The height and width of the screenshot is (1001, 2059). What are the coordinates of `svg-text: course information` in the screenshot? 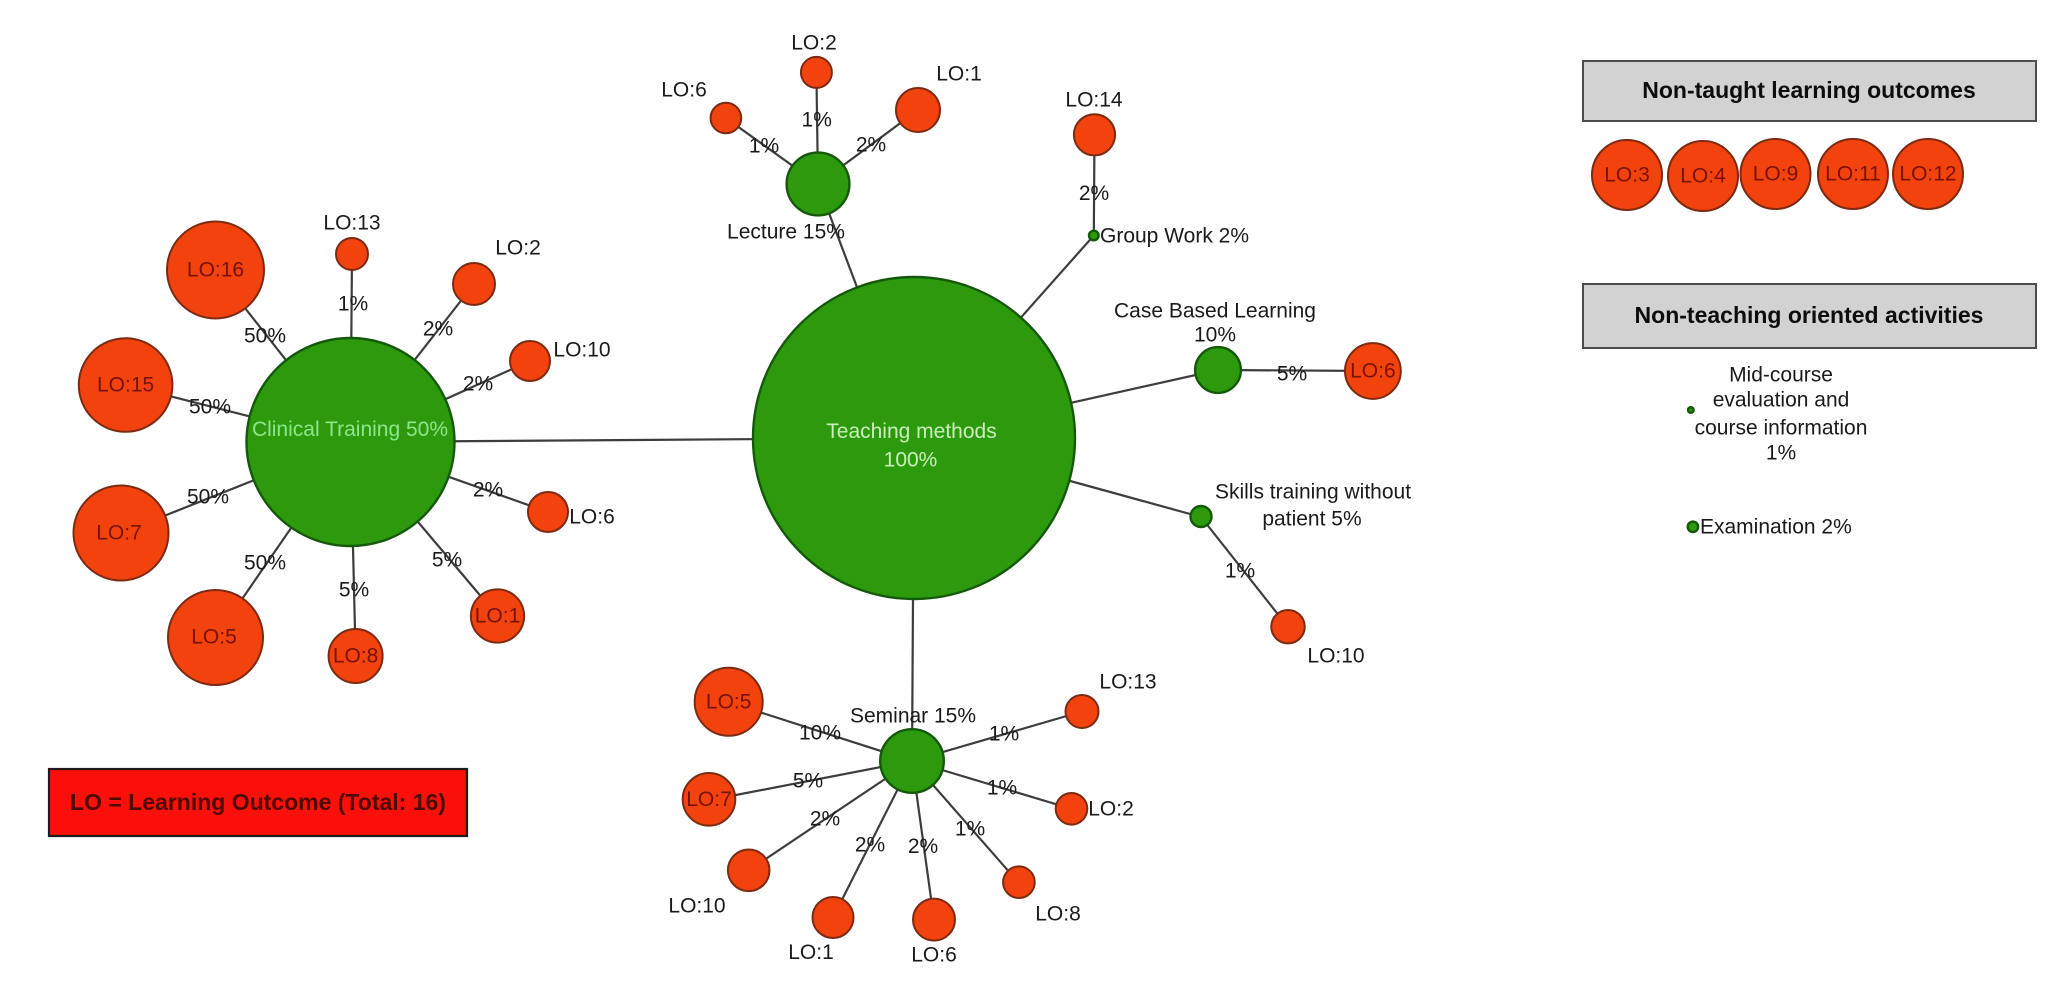 It's located at (1781, 428).